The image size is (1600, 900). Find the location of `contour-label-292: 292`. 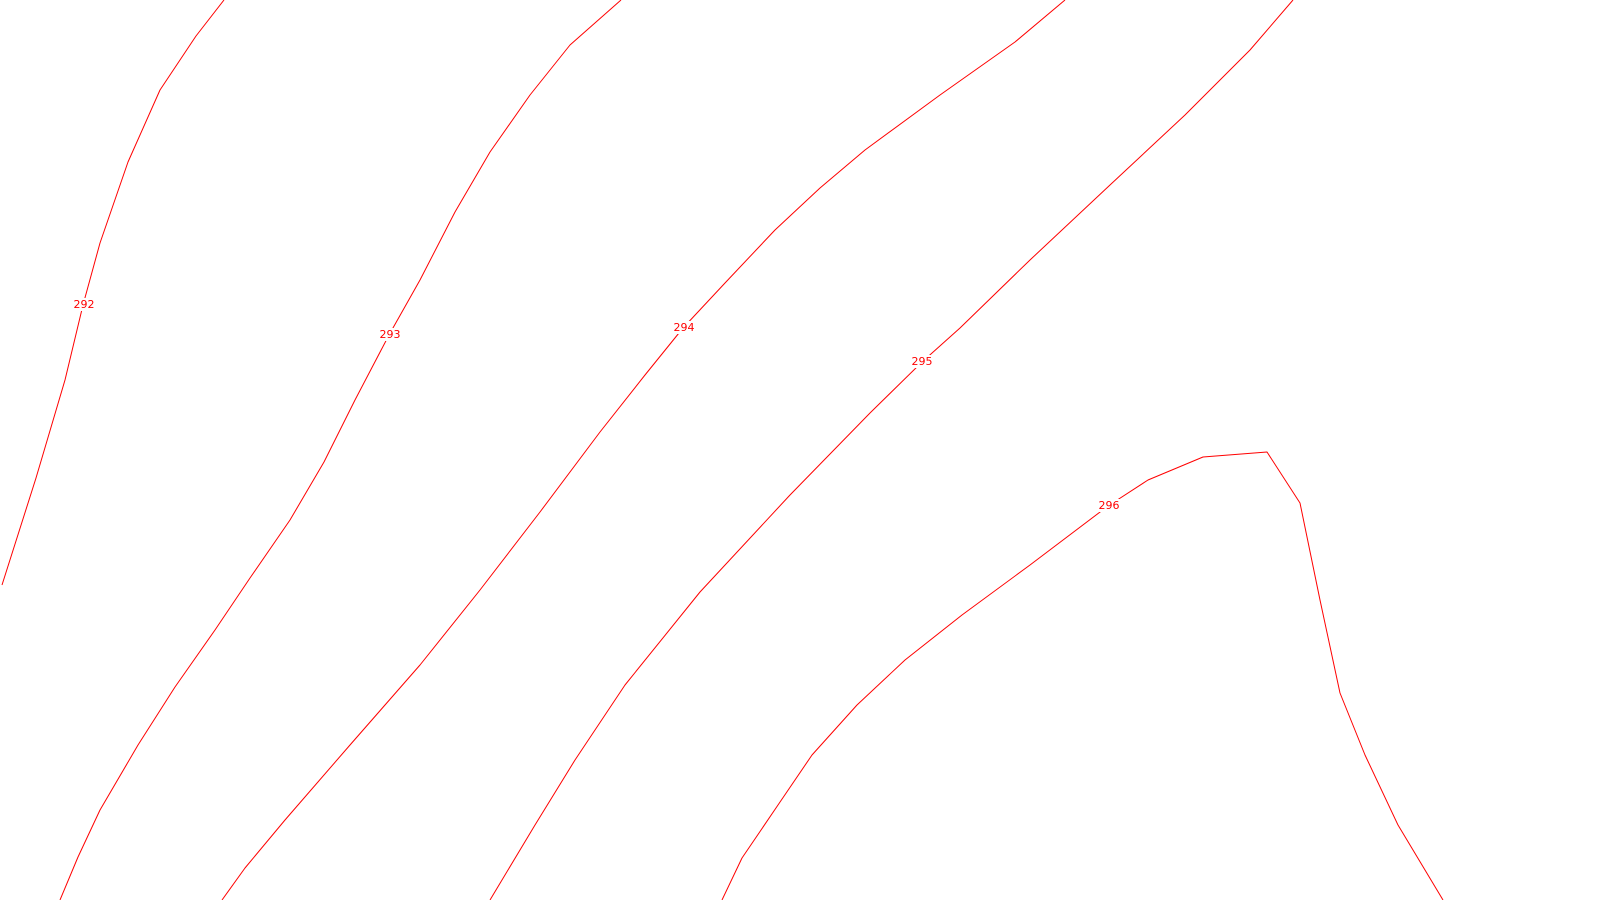

contour-label-292: 292 is located at coordinates (84, 304).